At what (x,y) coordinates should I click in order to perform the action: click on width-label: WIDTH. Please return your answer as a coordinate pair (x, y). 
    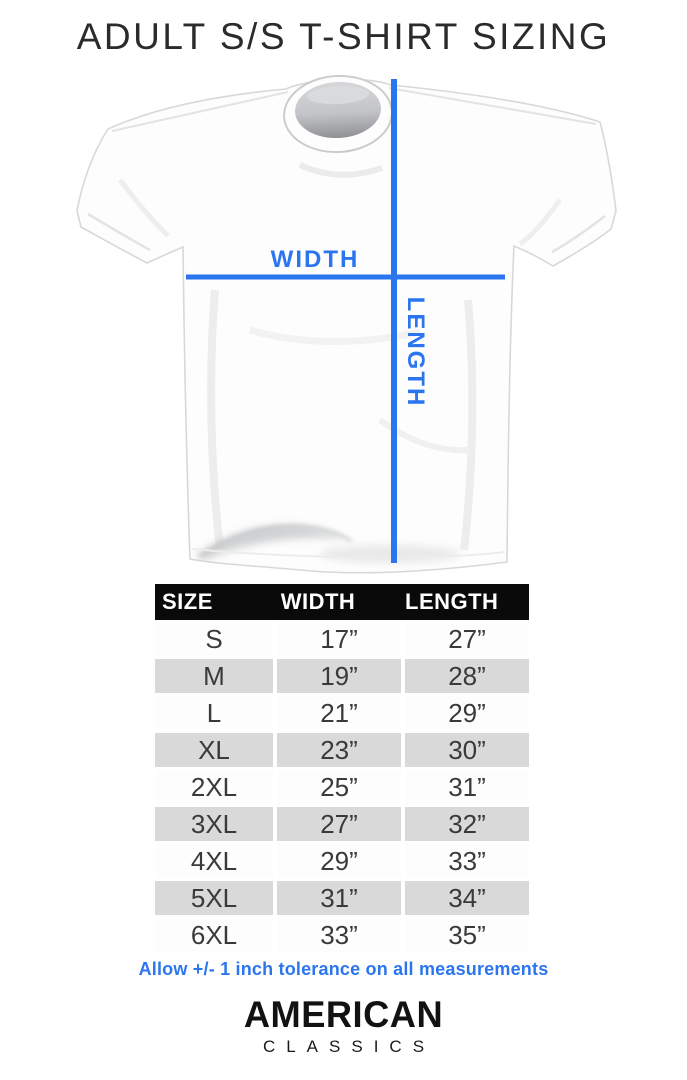
    Looking at the image, I should click on (315, 259).